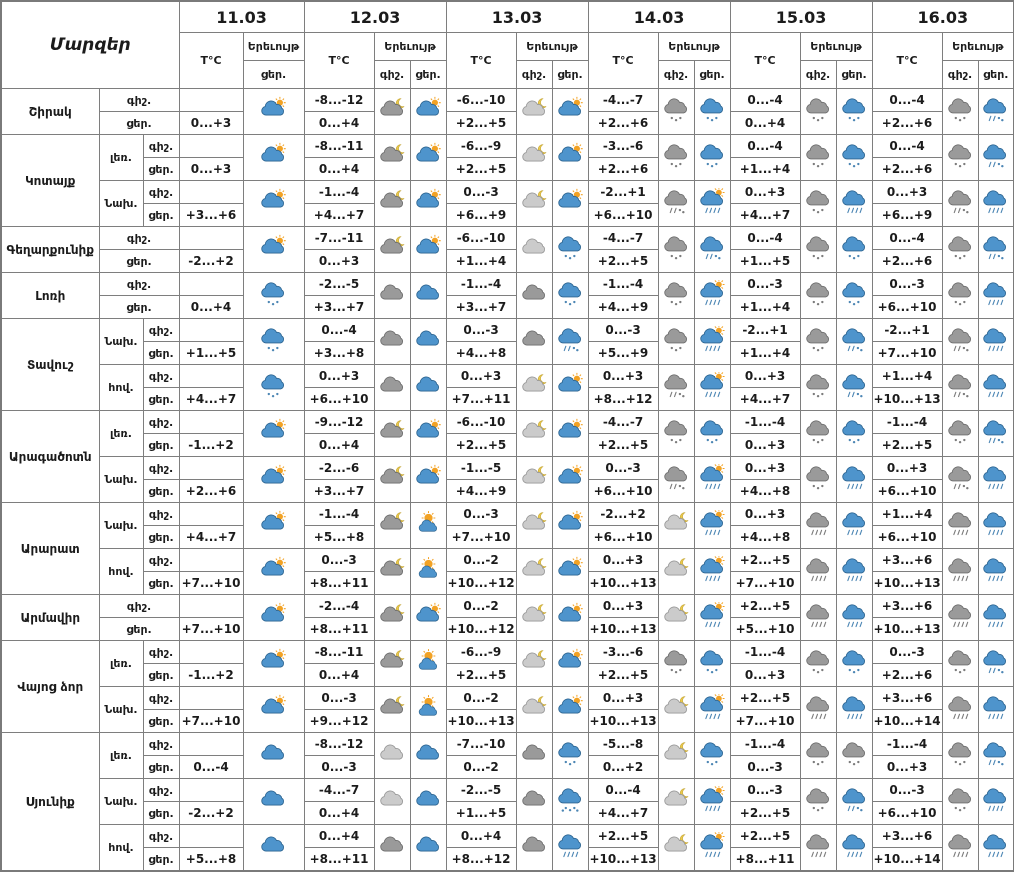  Describe the element at coordinates (339, 744) in the screenshot. I see `night-temp: -8...-12` at that location.